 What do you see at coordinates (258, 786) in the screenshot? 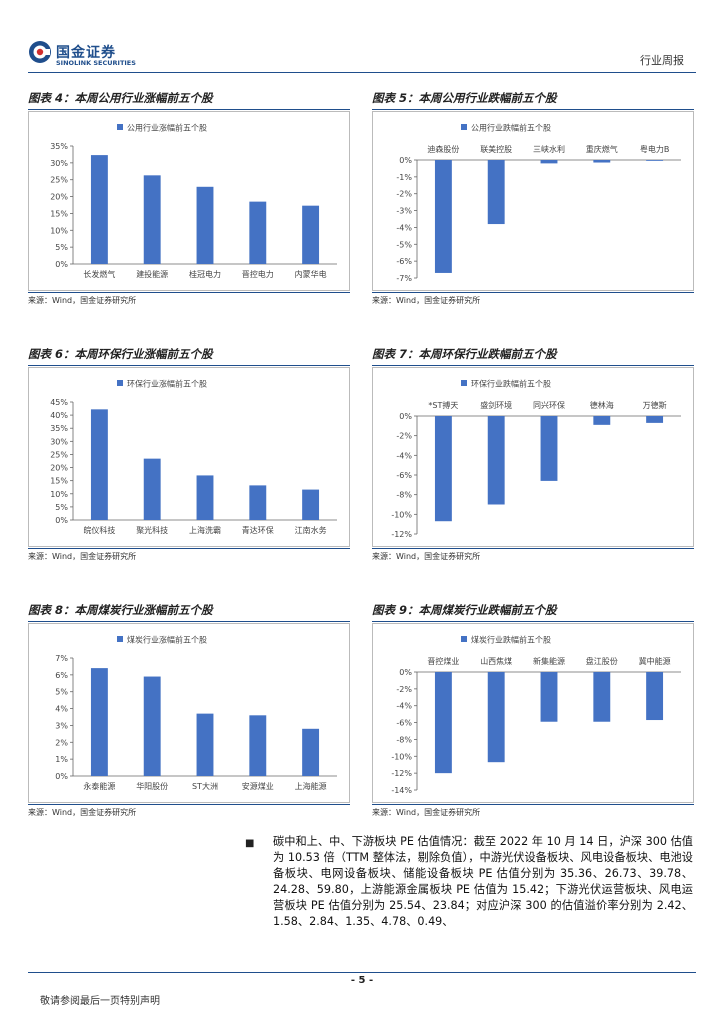
I see `category-label: 安源煤业` at bounding box center [258, 786].